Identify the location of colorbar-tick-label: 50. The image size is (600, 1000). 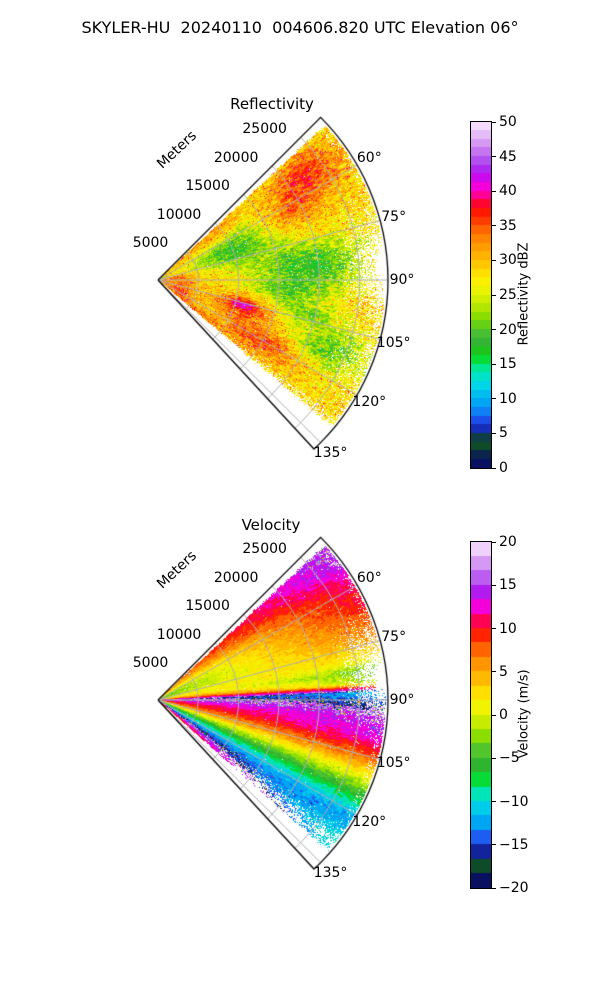
(508, 122).